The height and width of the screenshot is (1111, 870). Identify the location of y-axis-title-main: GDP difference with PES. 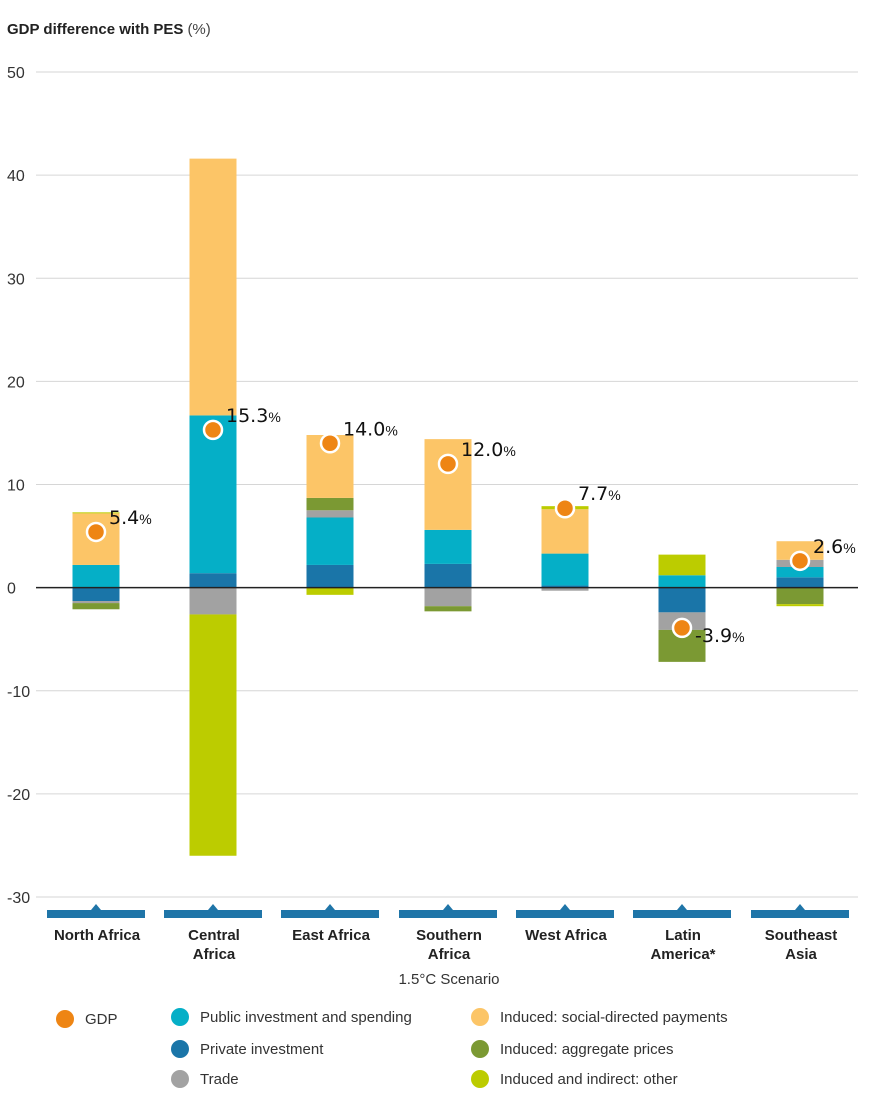
(95, 29).